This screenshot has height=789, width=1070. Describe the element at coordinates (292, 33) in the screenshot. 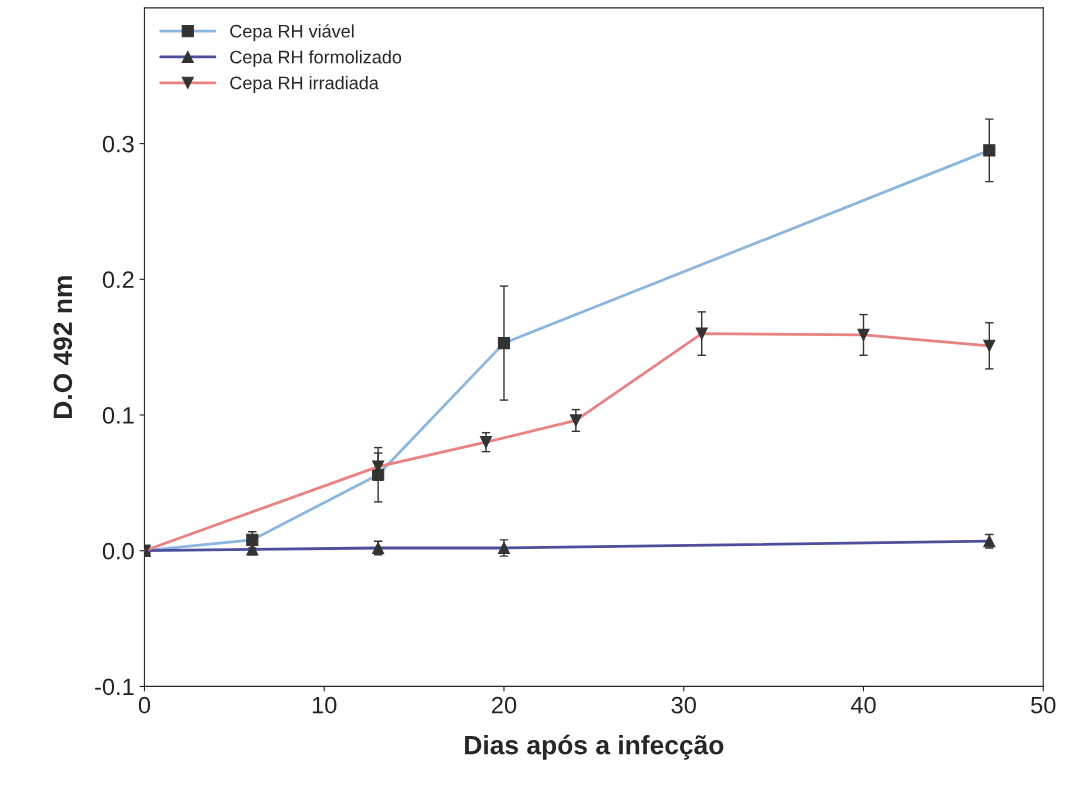

I see `legend-label: Cepa RH viável` at that location.